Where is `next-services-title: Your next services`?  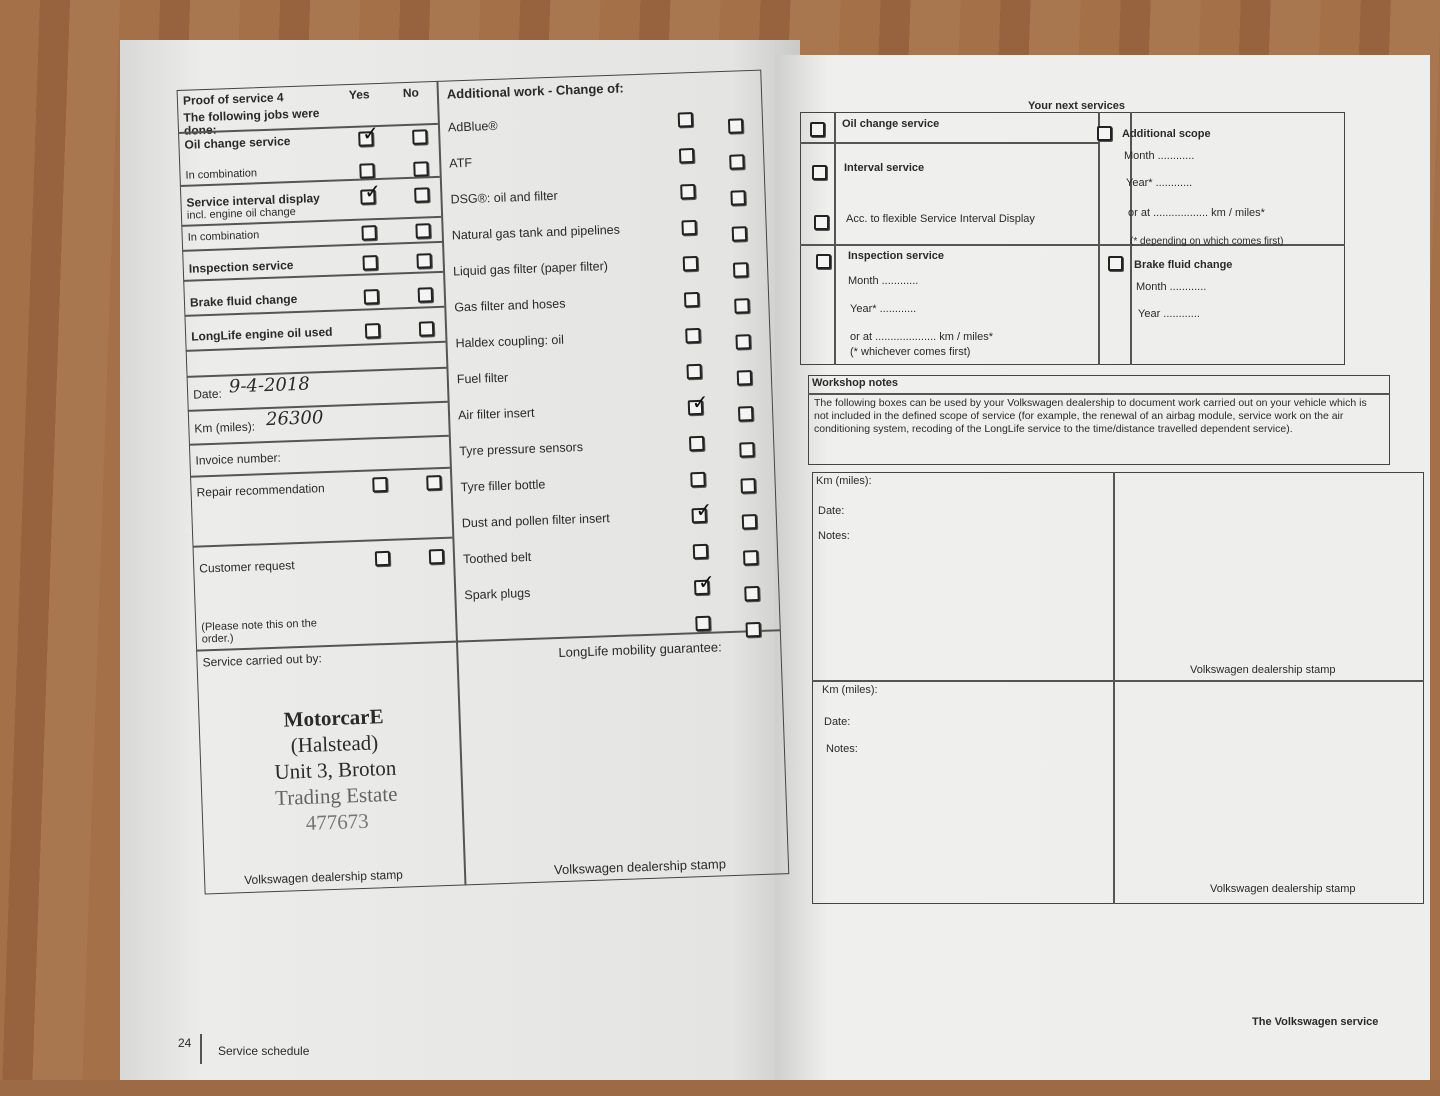
next-services-title: Your next services is located at coordinates (1077, 106).